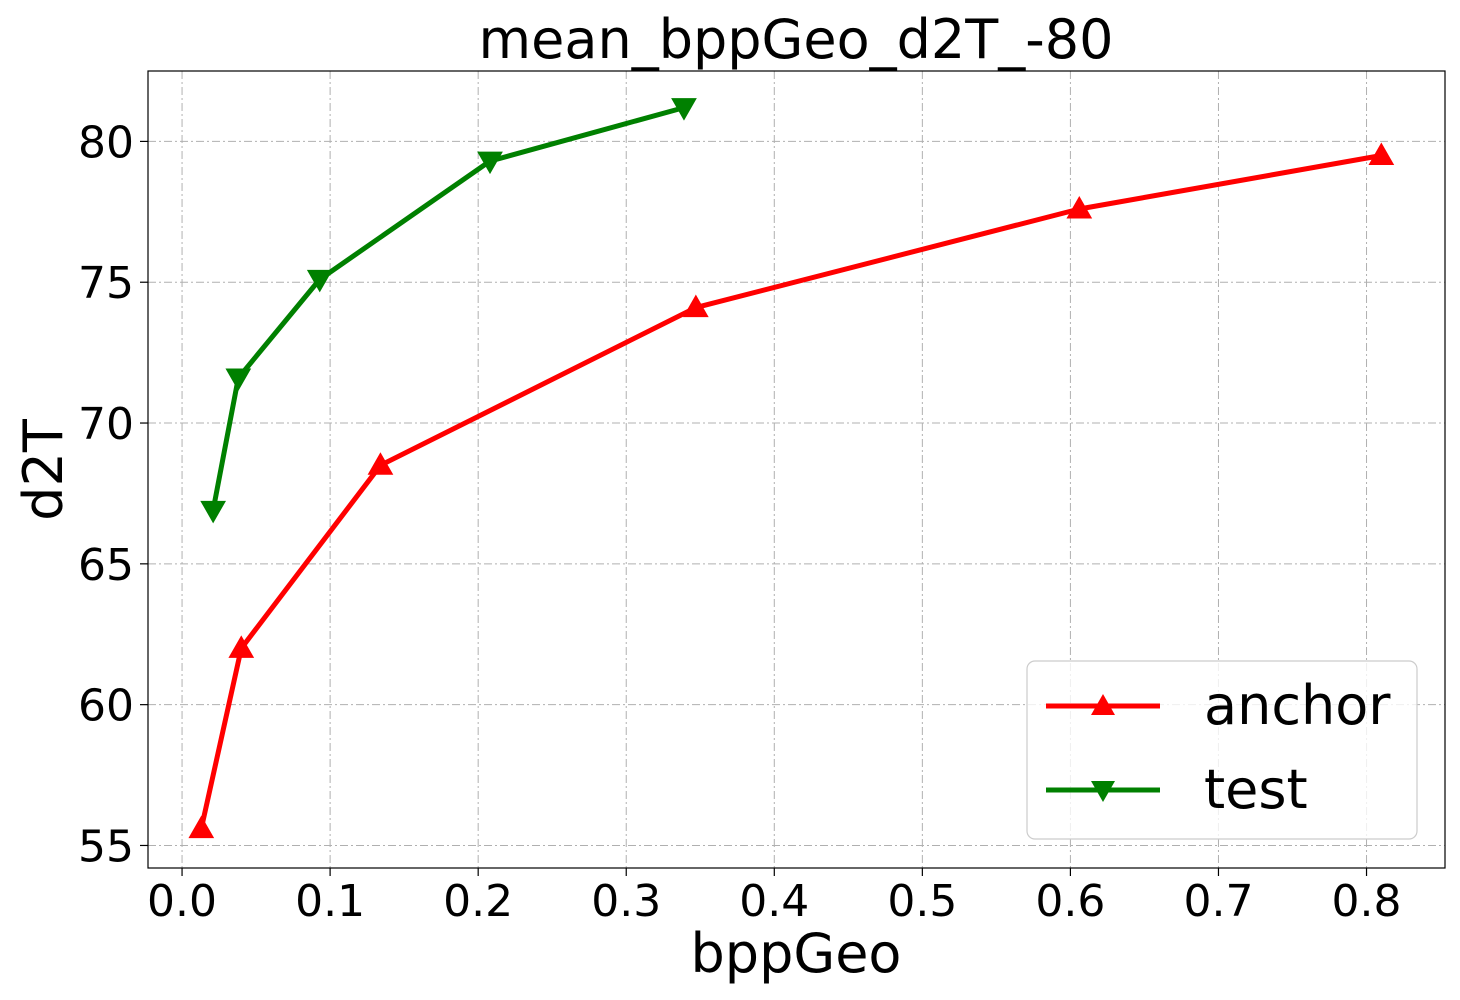 Image resolution: width=1460 pixels, height=1000 pixels. I want to click on x-tick-label: 0.8, so click(1367, 901).